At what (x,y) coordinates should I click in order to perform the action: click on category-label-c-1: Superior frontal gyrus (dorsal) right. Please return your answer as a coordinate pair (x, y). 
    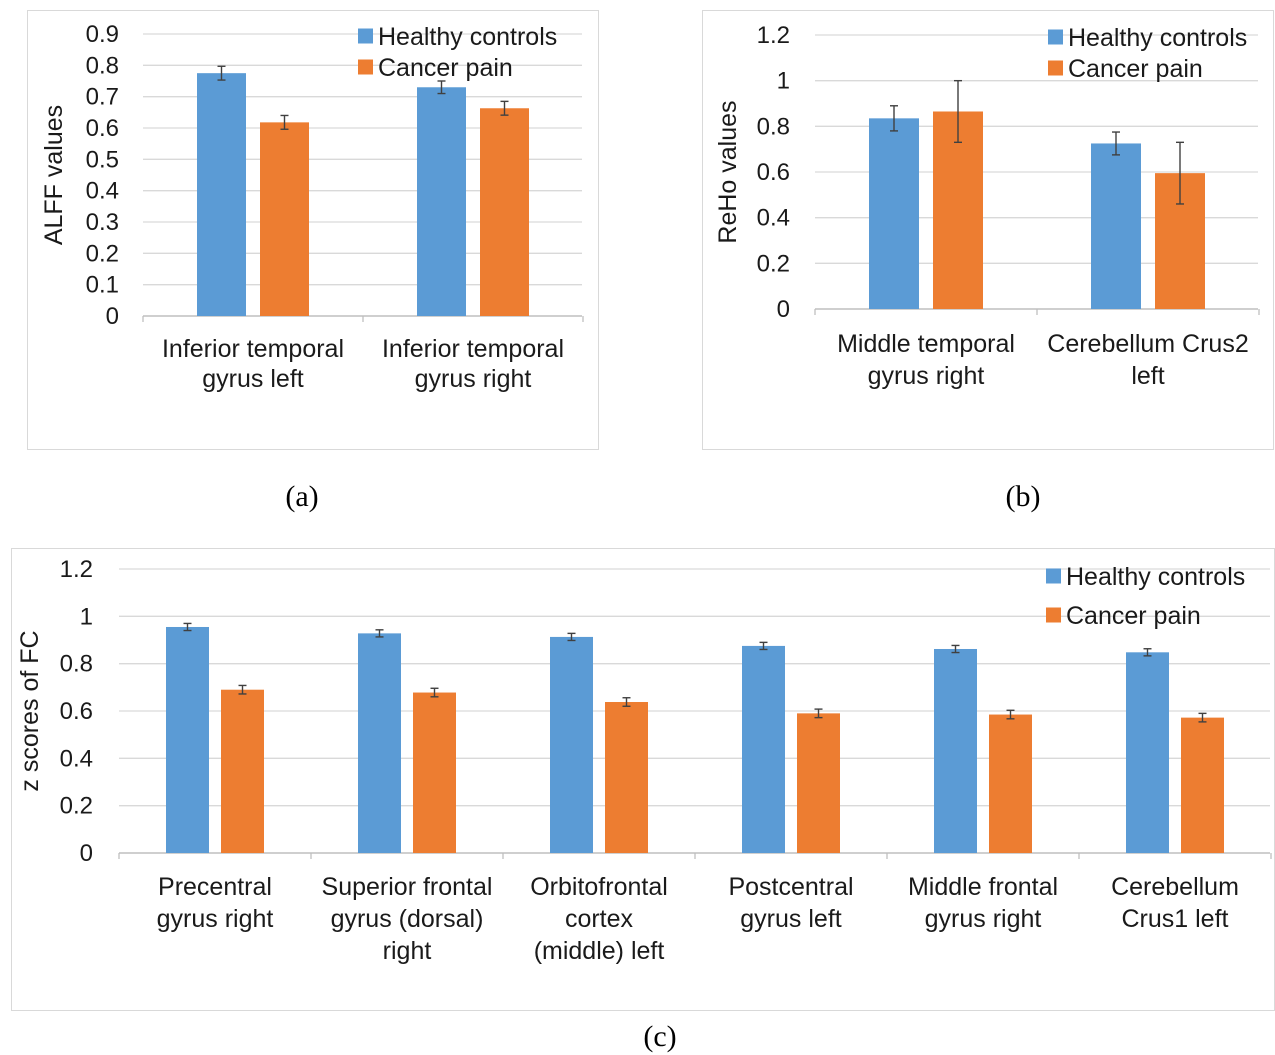
    Looking at the image, I should click on (407, 919).